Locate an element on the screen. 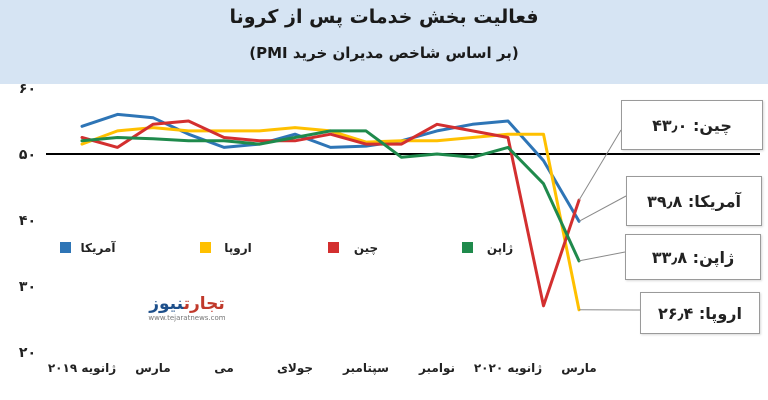 The height and width of the screenshot is (400, 768). x-tick-label: سپتامبر is located at coordinates (365, 368).